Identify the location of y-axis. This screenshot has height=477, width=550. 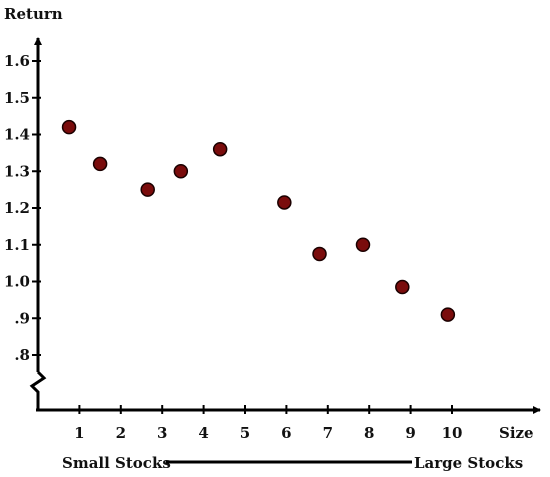
(38, 223).